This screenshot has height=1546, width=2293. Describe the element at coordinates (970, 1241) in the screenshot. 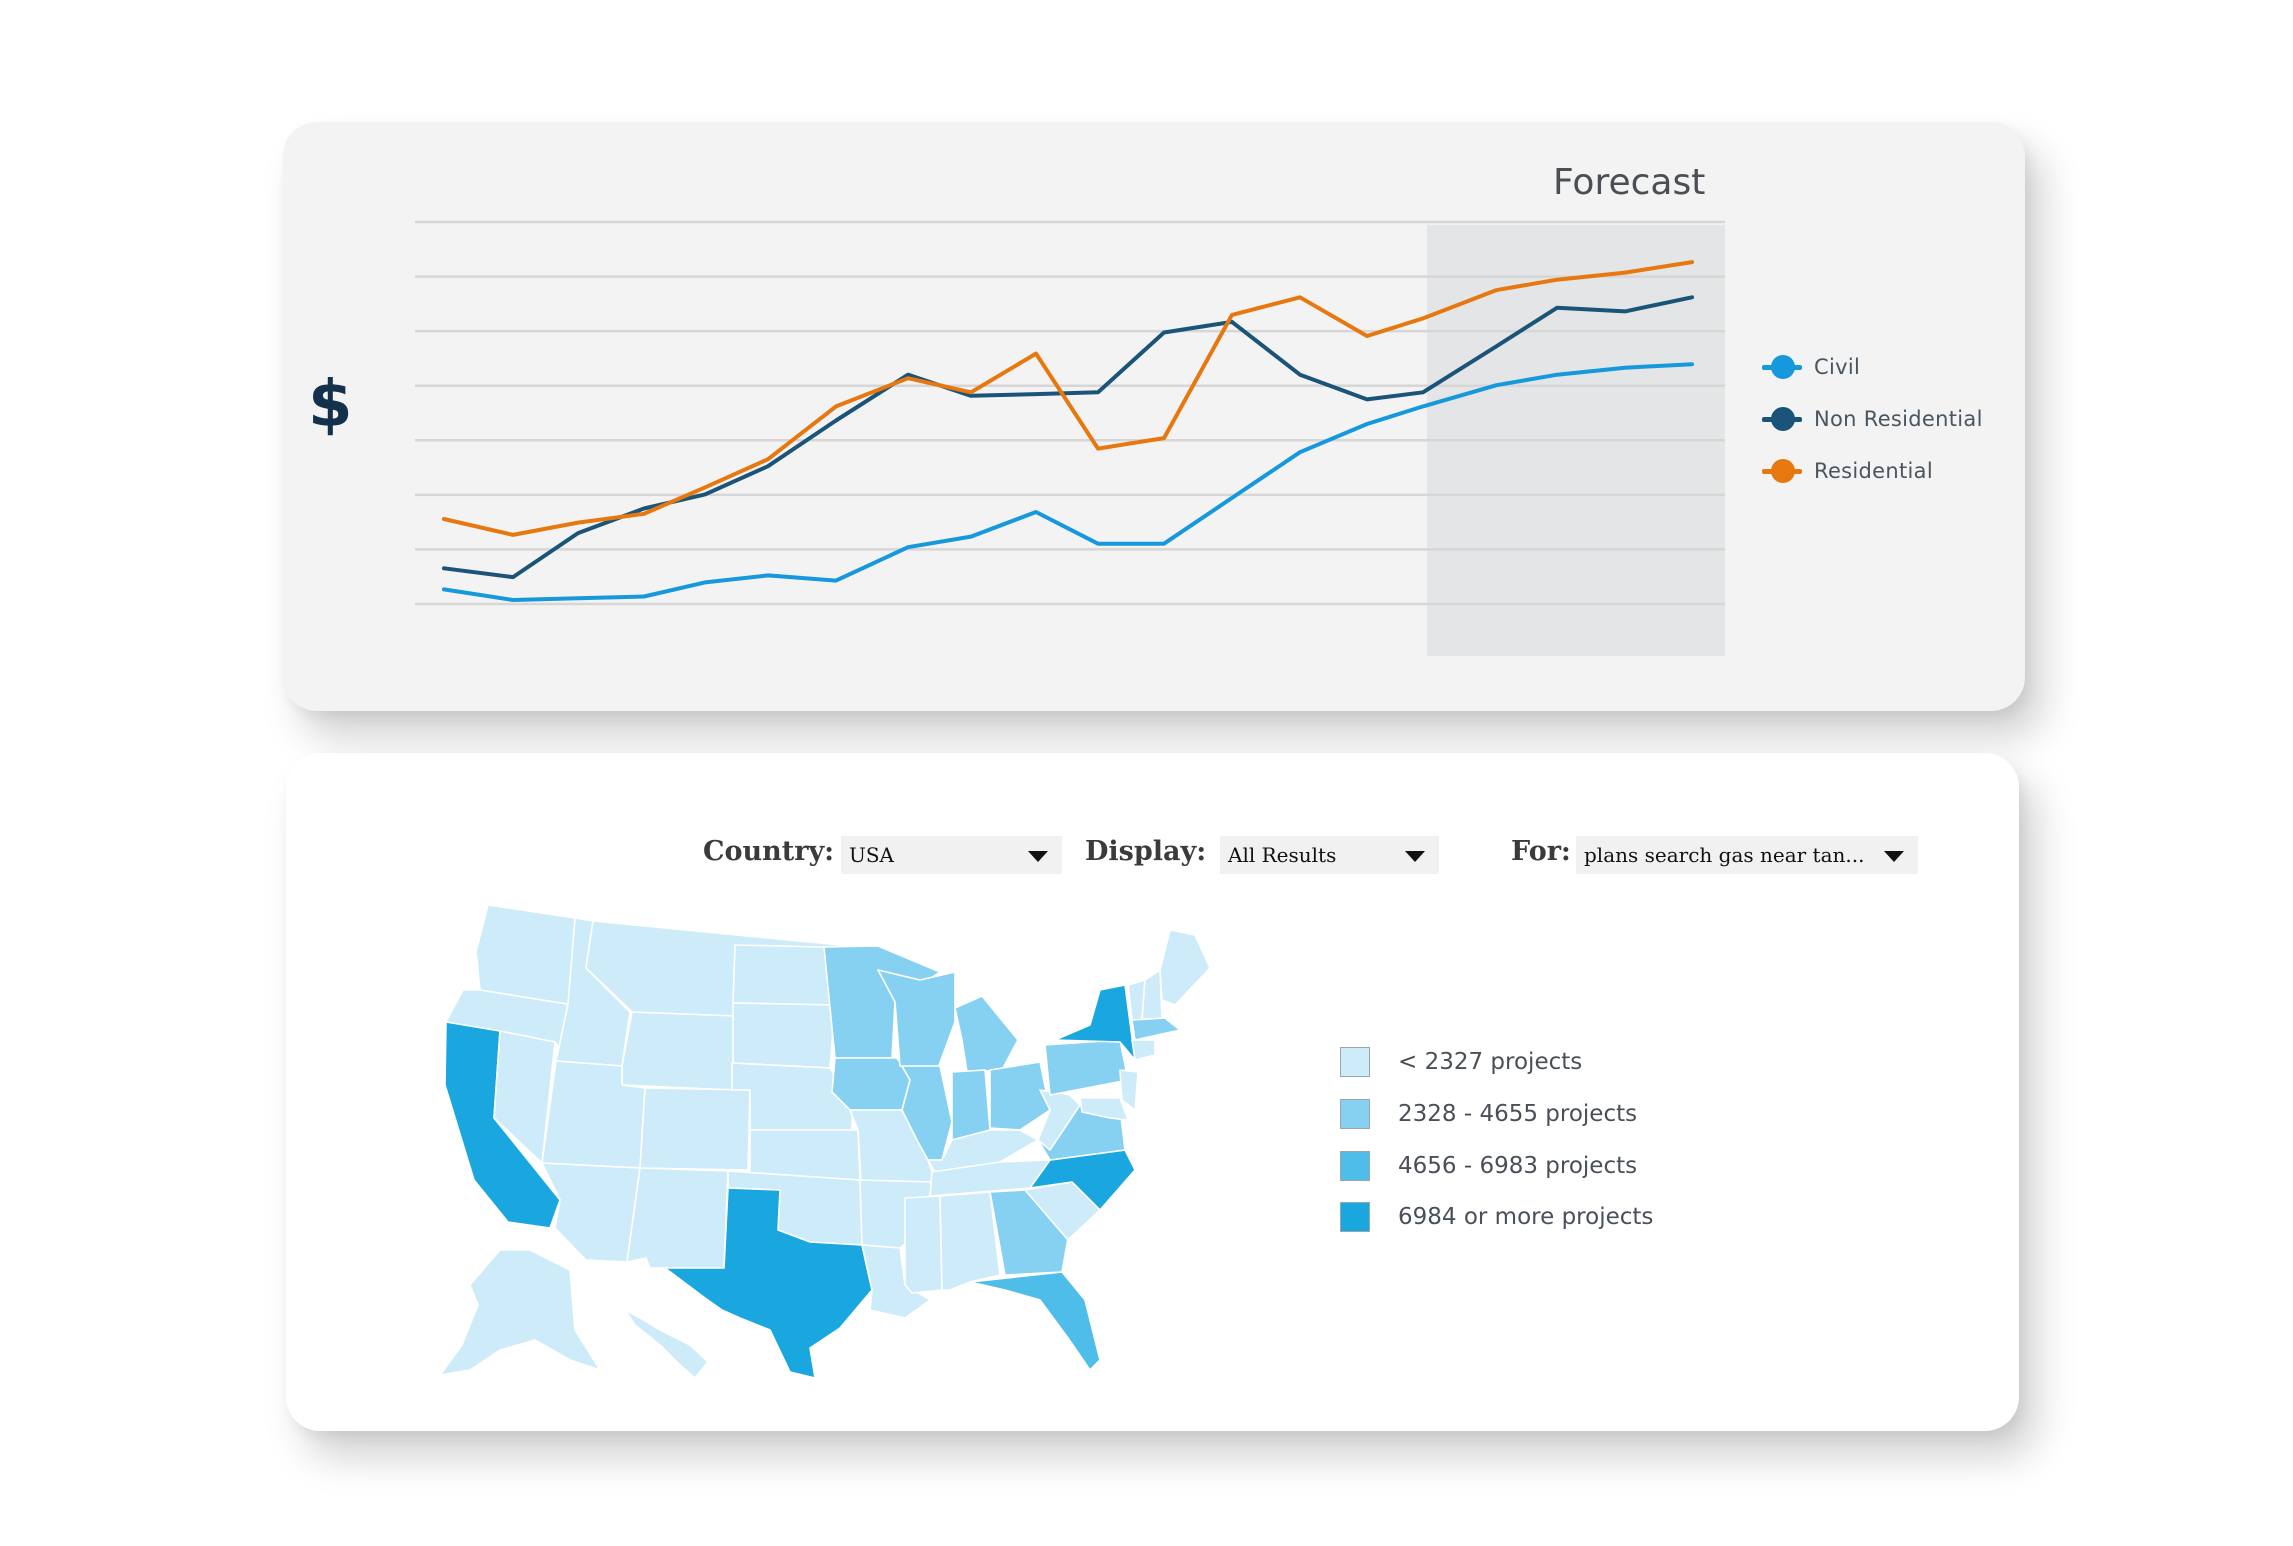

I see `state-al` at that location.